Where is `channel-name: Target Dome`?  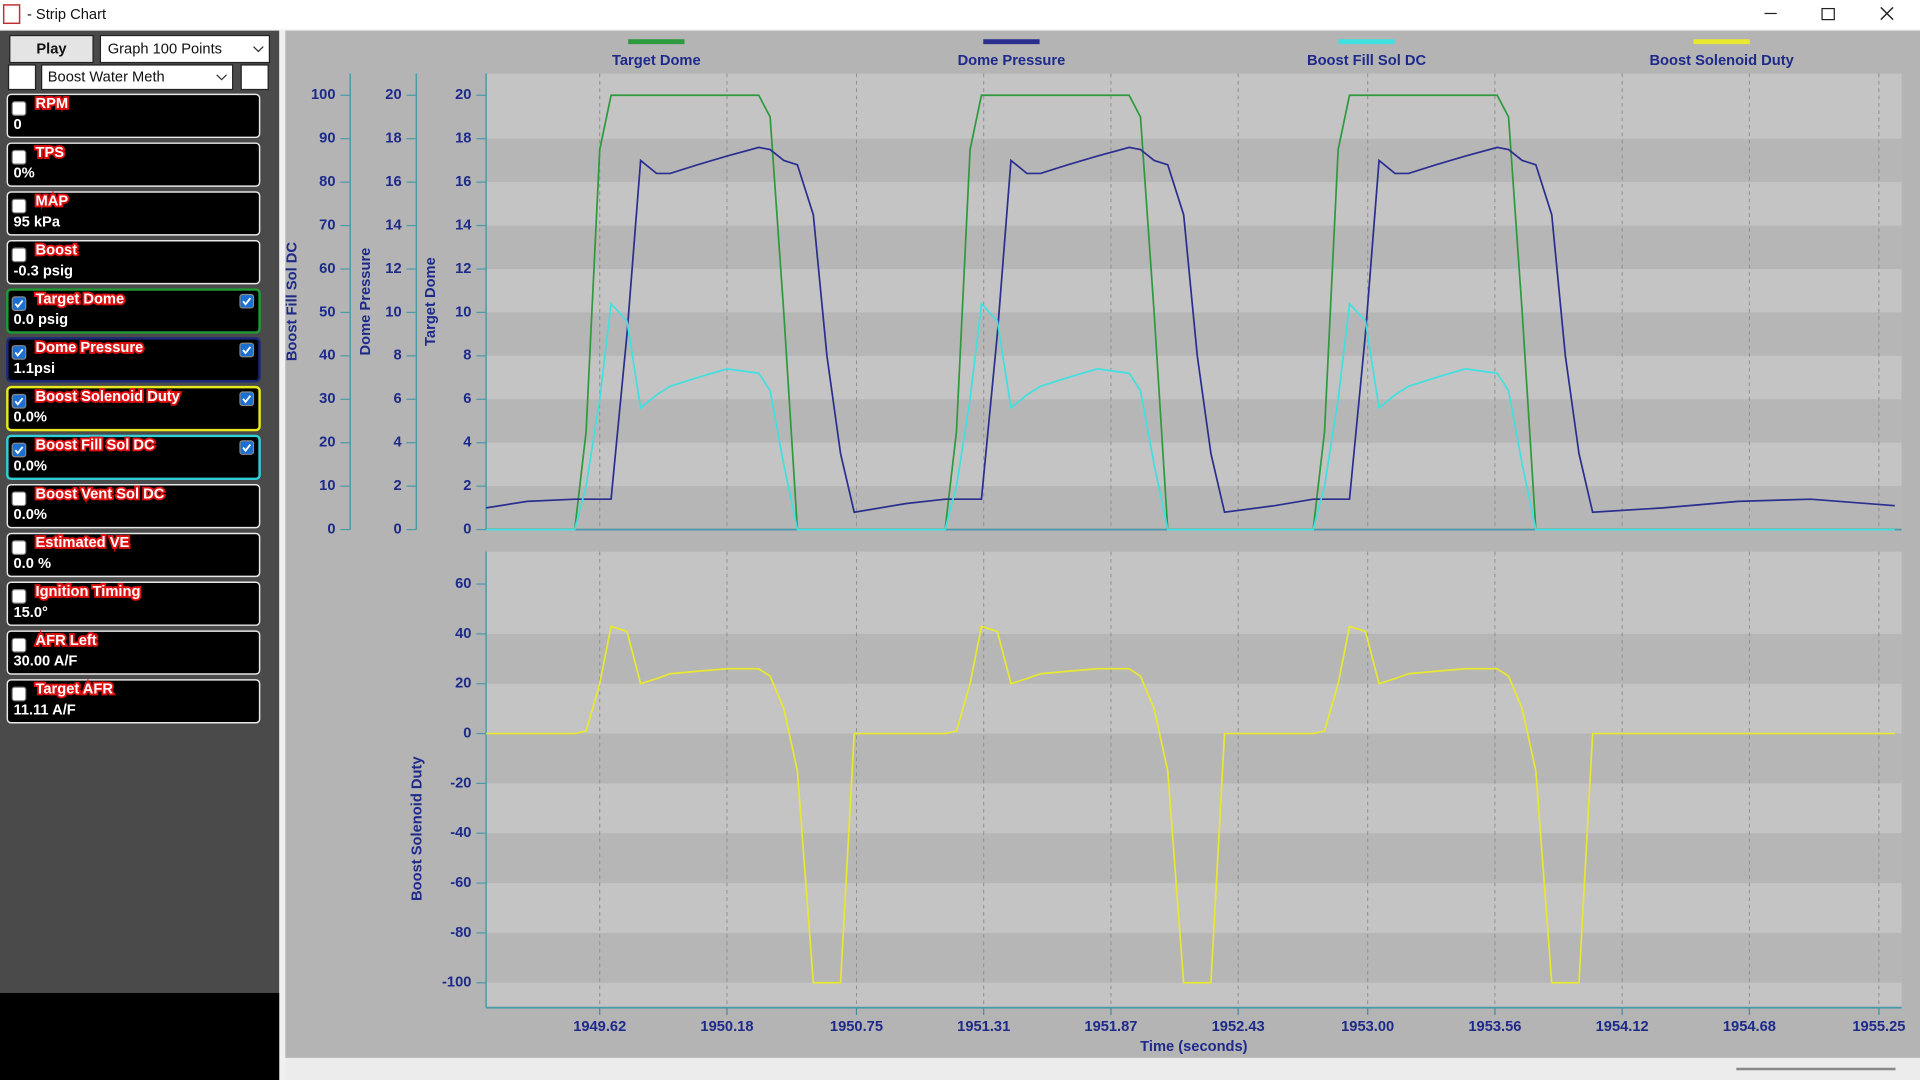
channel-name: Target Dome is located at coordinates (80, 299).